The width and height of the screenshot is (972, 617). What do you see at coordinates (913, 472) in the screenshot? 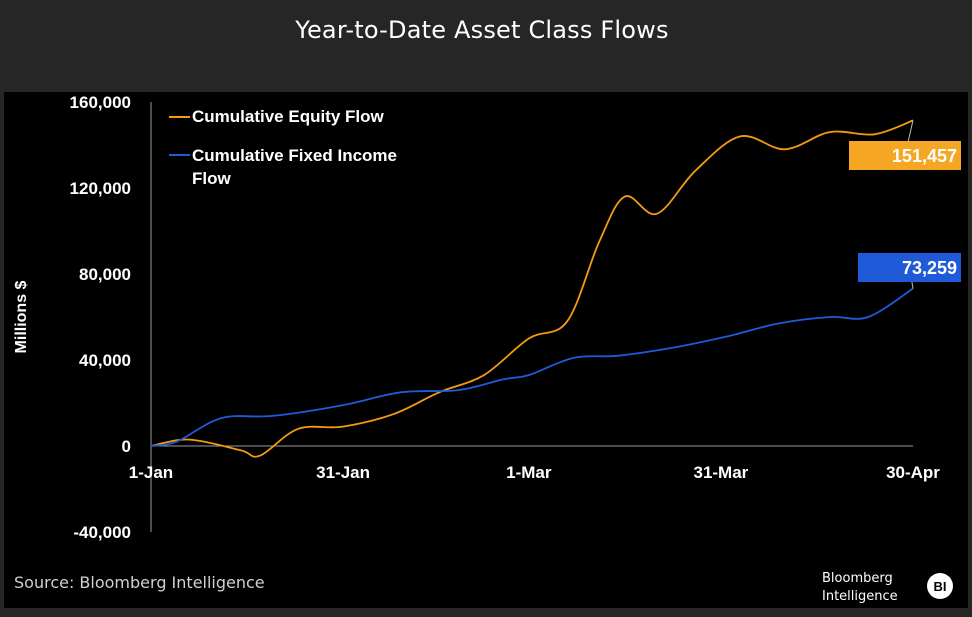
I see `x-tick-label: 30-Apr` at bounding box center [913, 472].